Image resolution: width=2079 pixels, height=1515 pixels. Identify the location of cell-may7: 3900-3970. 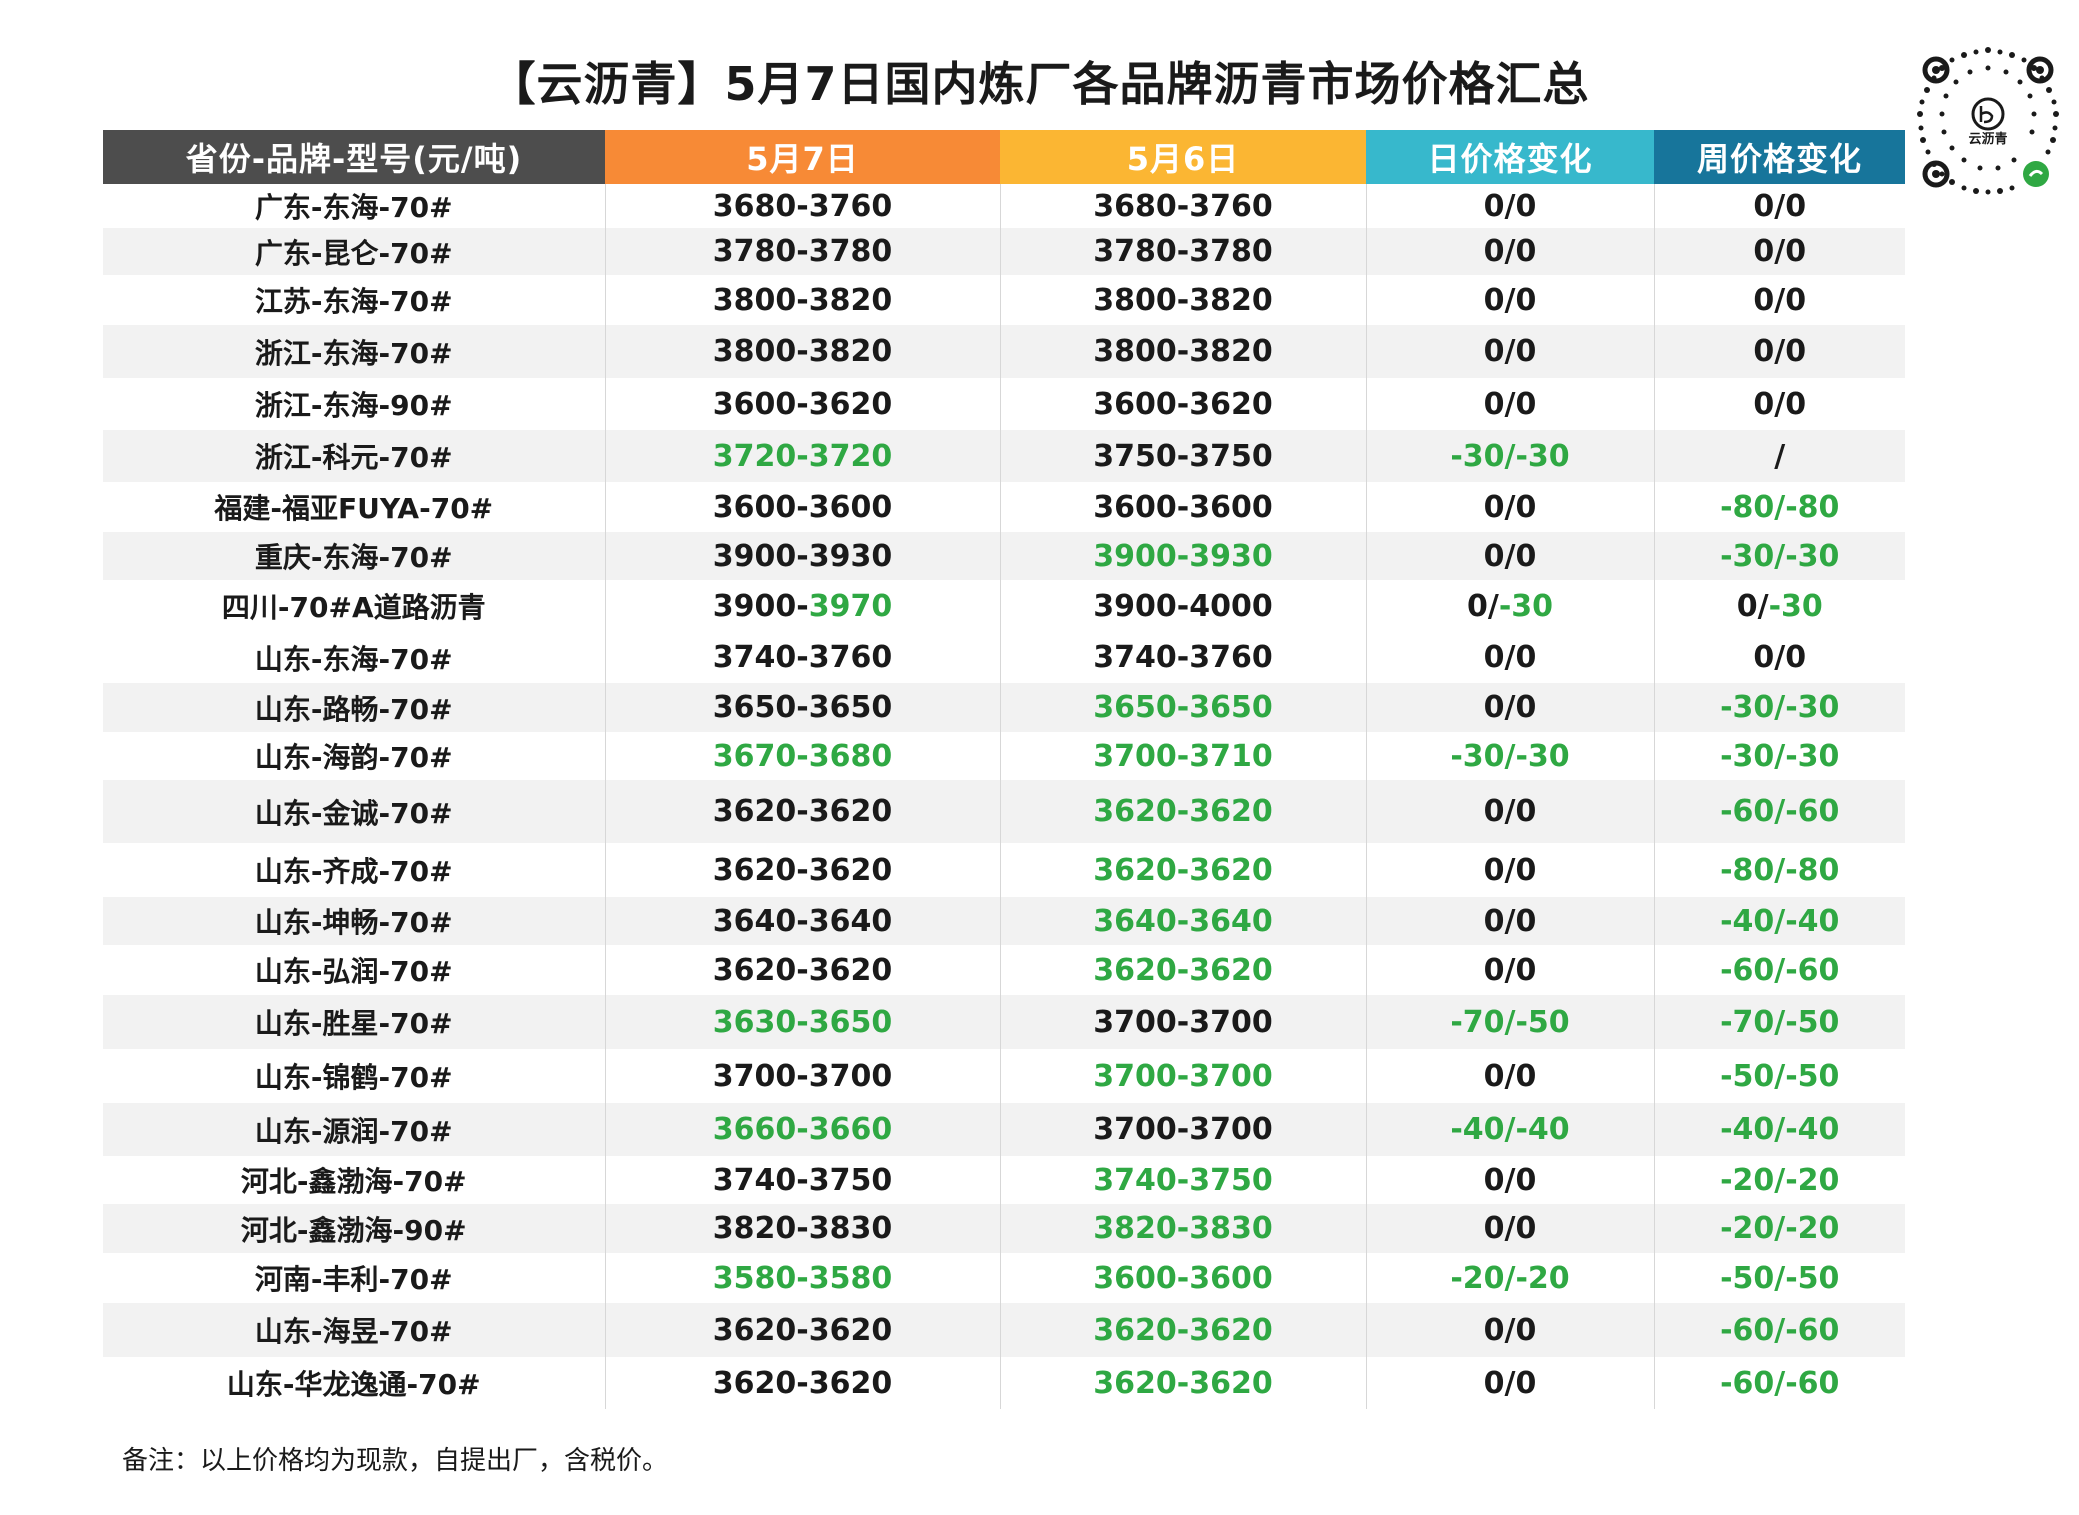
(802, 606).